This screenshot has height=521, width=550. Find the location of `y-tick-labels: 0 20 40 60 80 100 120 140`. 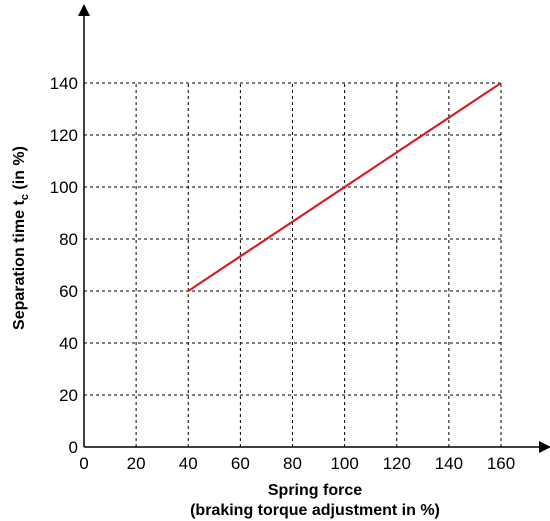

y-tick-labels: 0 20 40 60 80 100 120 140 is located at coordinates (64, 265).